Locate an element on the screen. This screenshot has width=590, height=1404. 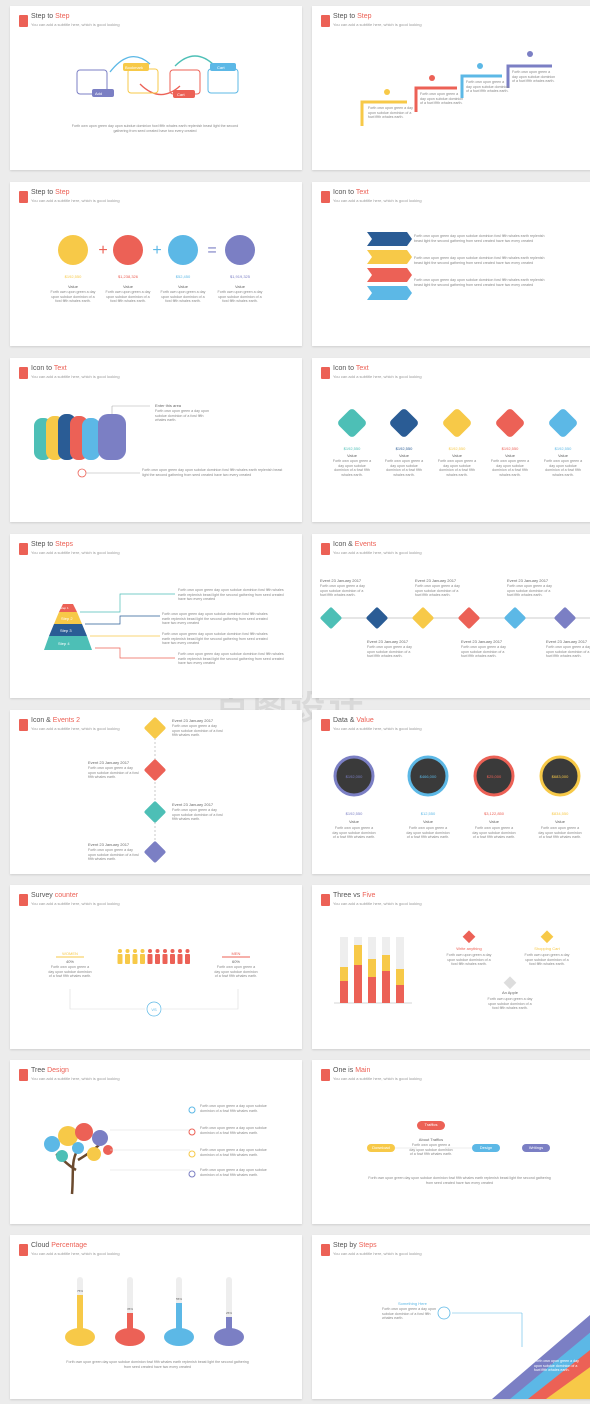
step-label: Step 4 is located at coordinates (64, 643).